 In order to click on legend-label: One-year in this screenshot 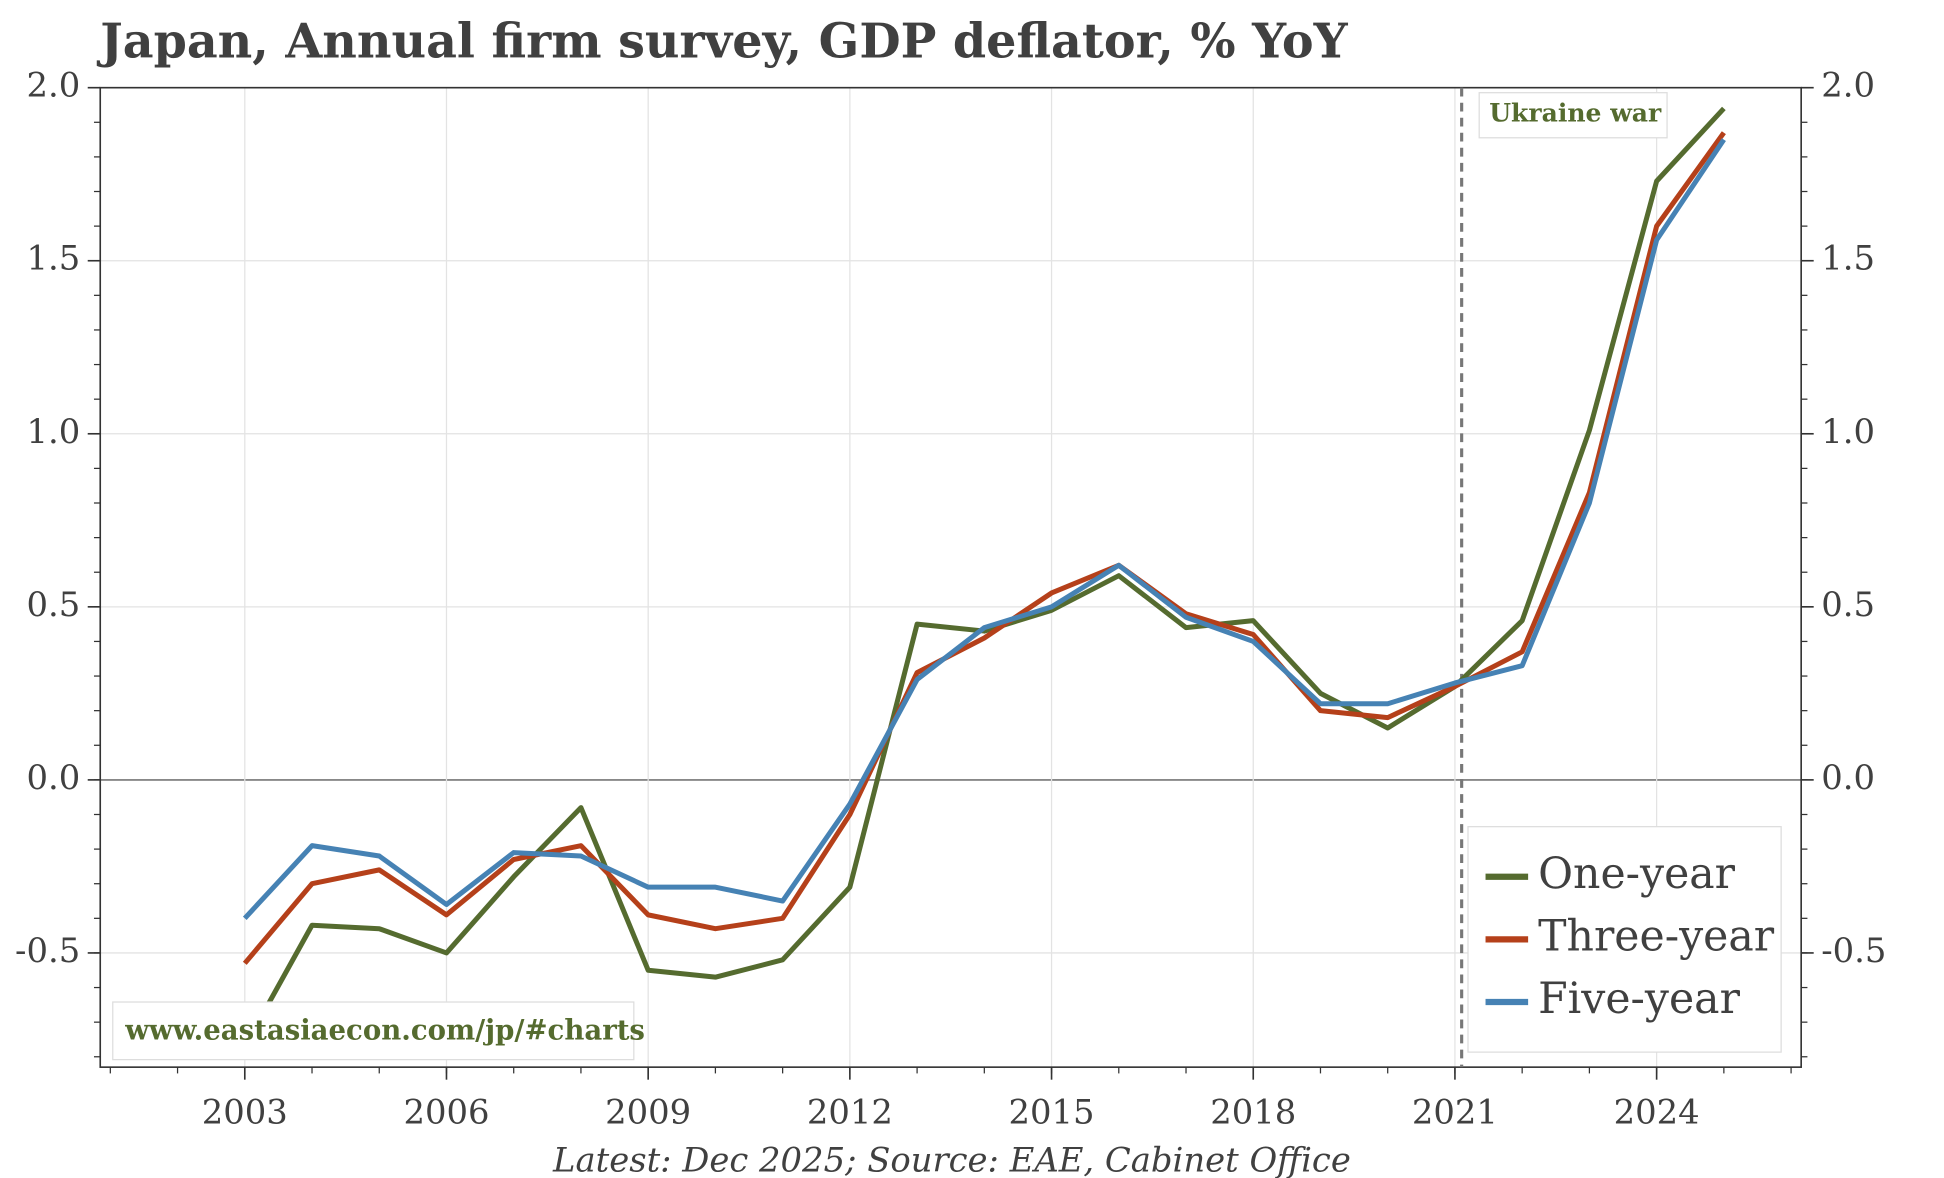, I will do `click(1637, 874)`.